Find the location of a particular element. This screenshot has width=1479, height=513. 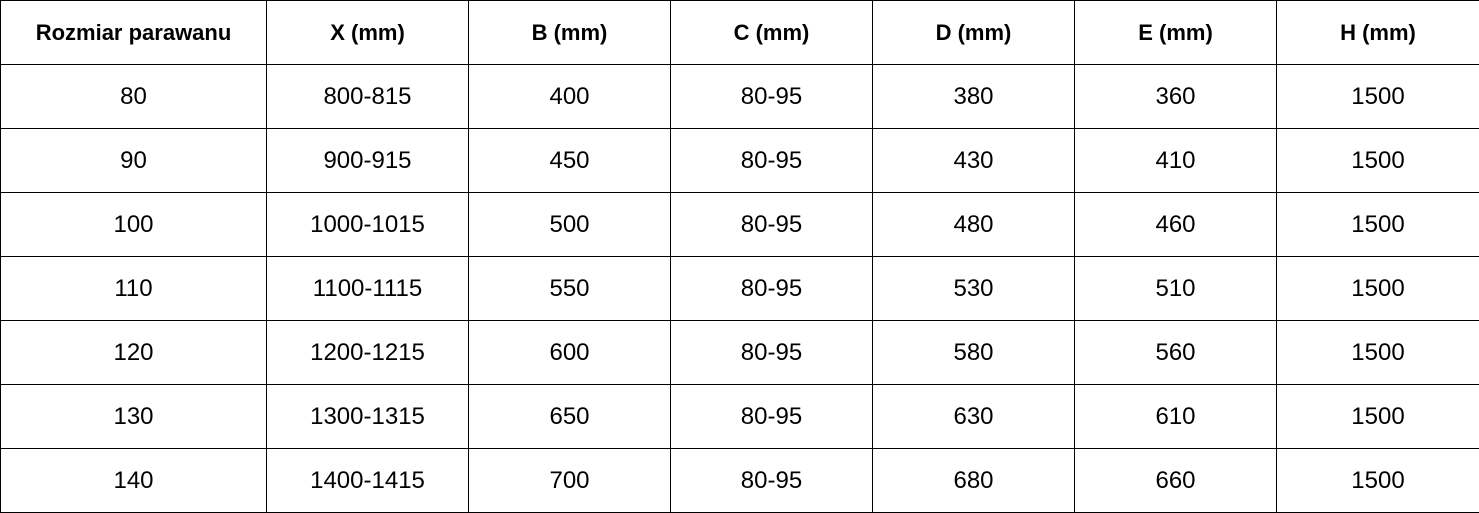

table-cell: 510 is located at coordinates (1175, 288).